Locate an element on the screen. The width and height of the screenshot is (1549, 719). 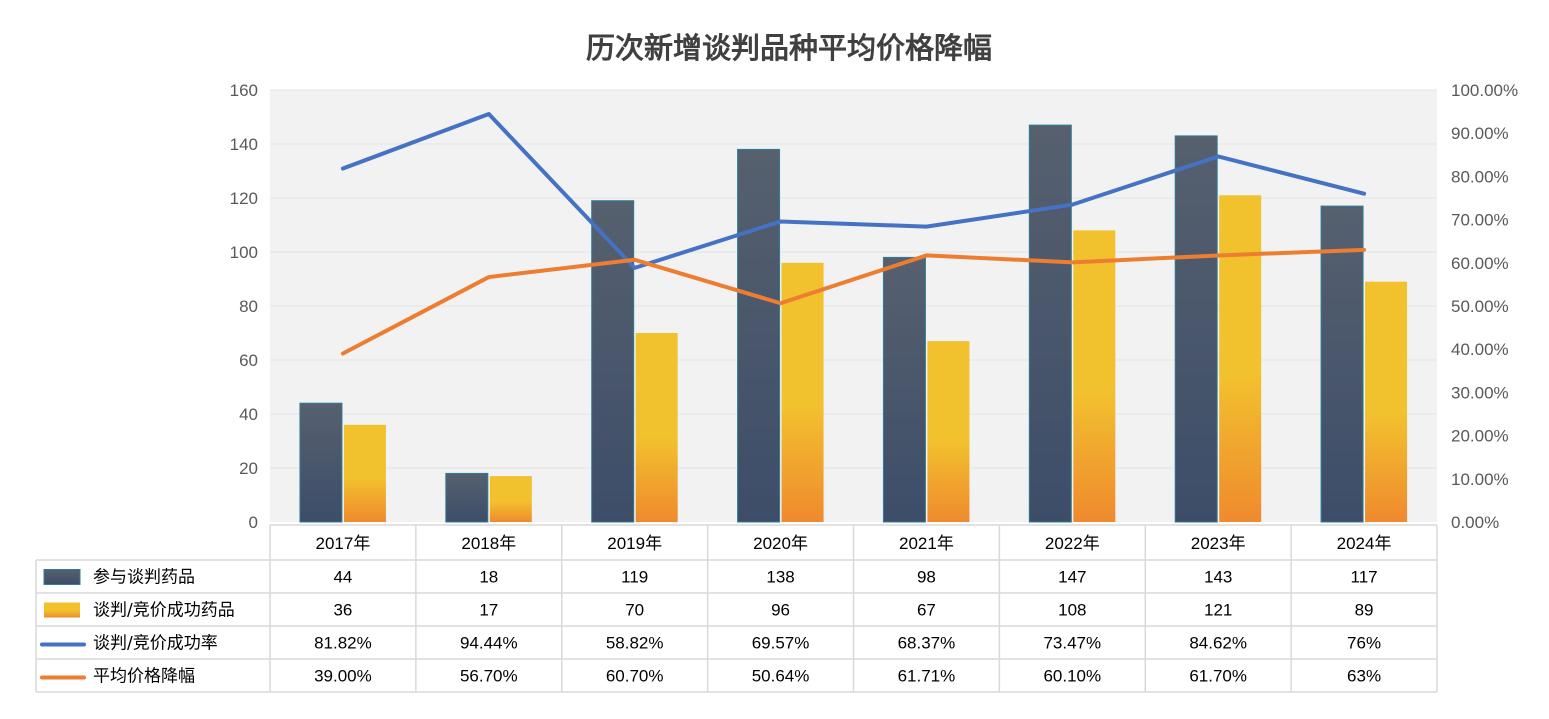
y2-tick-label: 20.00% is located at coordinates (1480, 436).